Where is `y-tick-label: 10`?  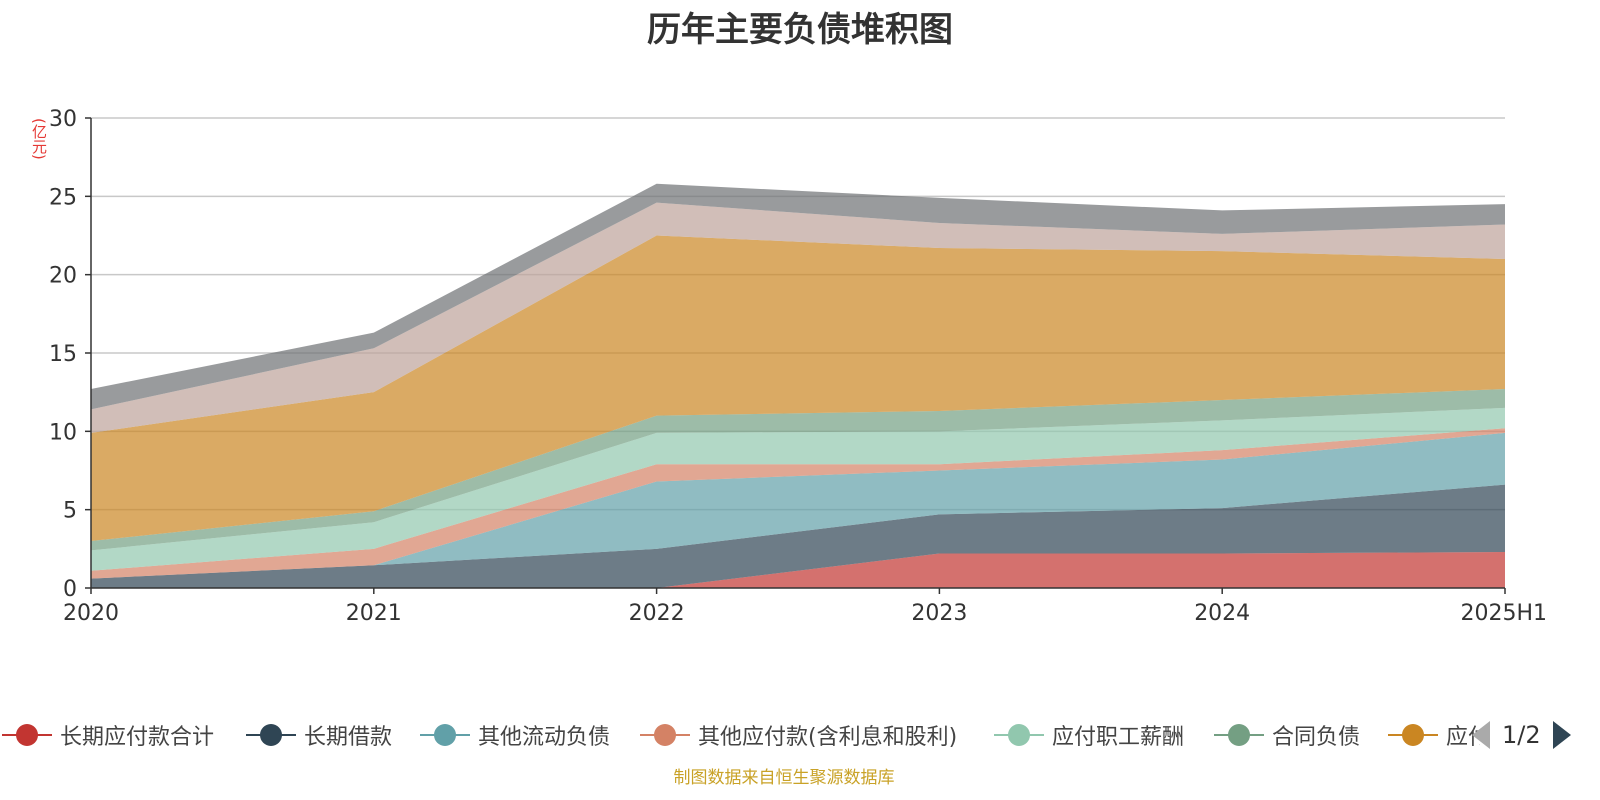 y-tick-label: 10 is located at coordinates (63, 432).